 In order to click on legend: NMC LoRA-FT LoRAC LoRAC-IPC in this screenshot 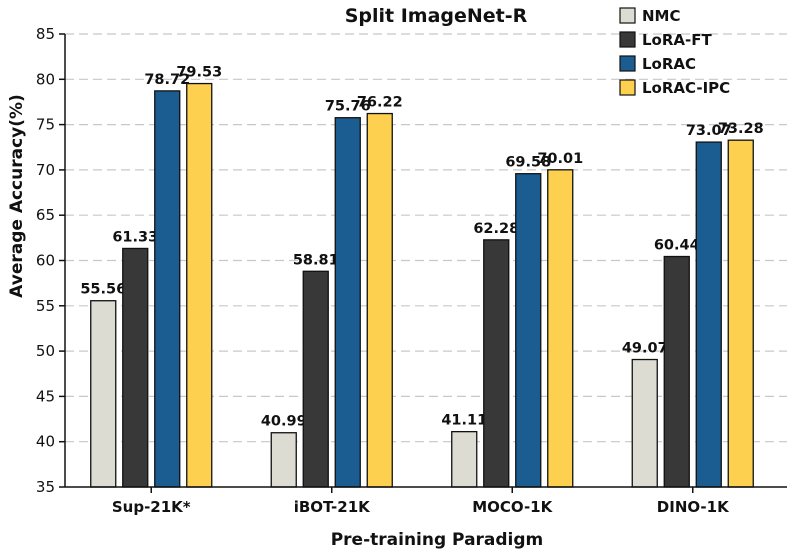, I will do `click(674, 52)`.